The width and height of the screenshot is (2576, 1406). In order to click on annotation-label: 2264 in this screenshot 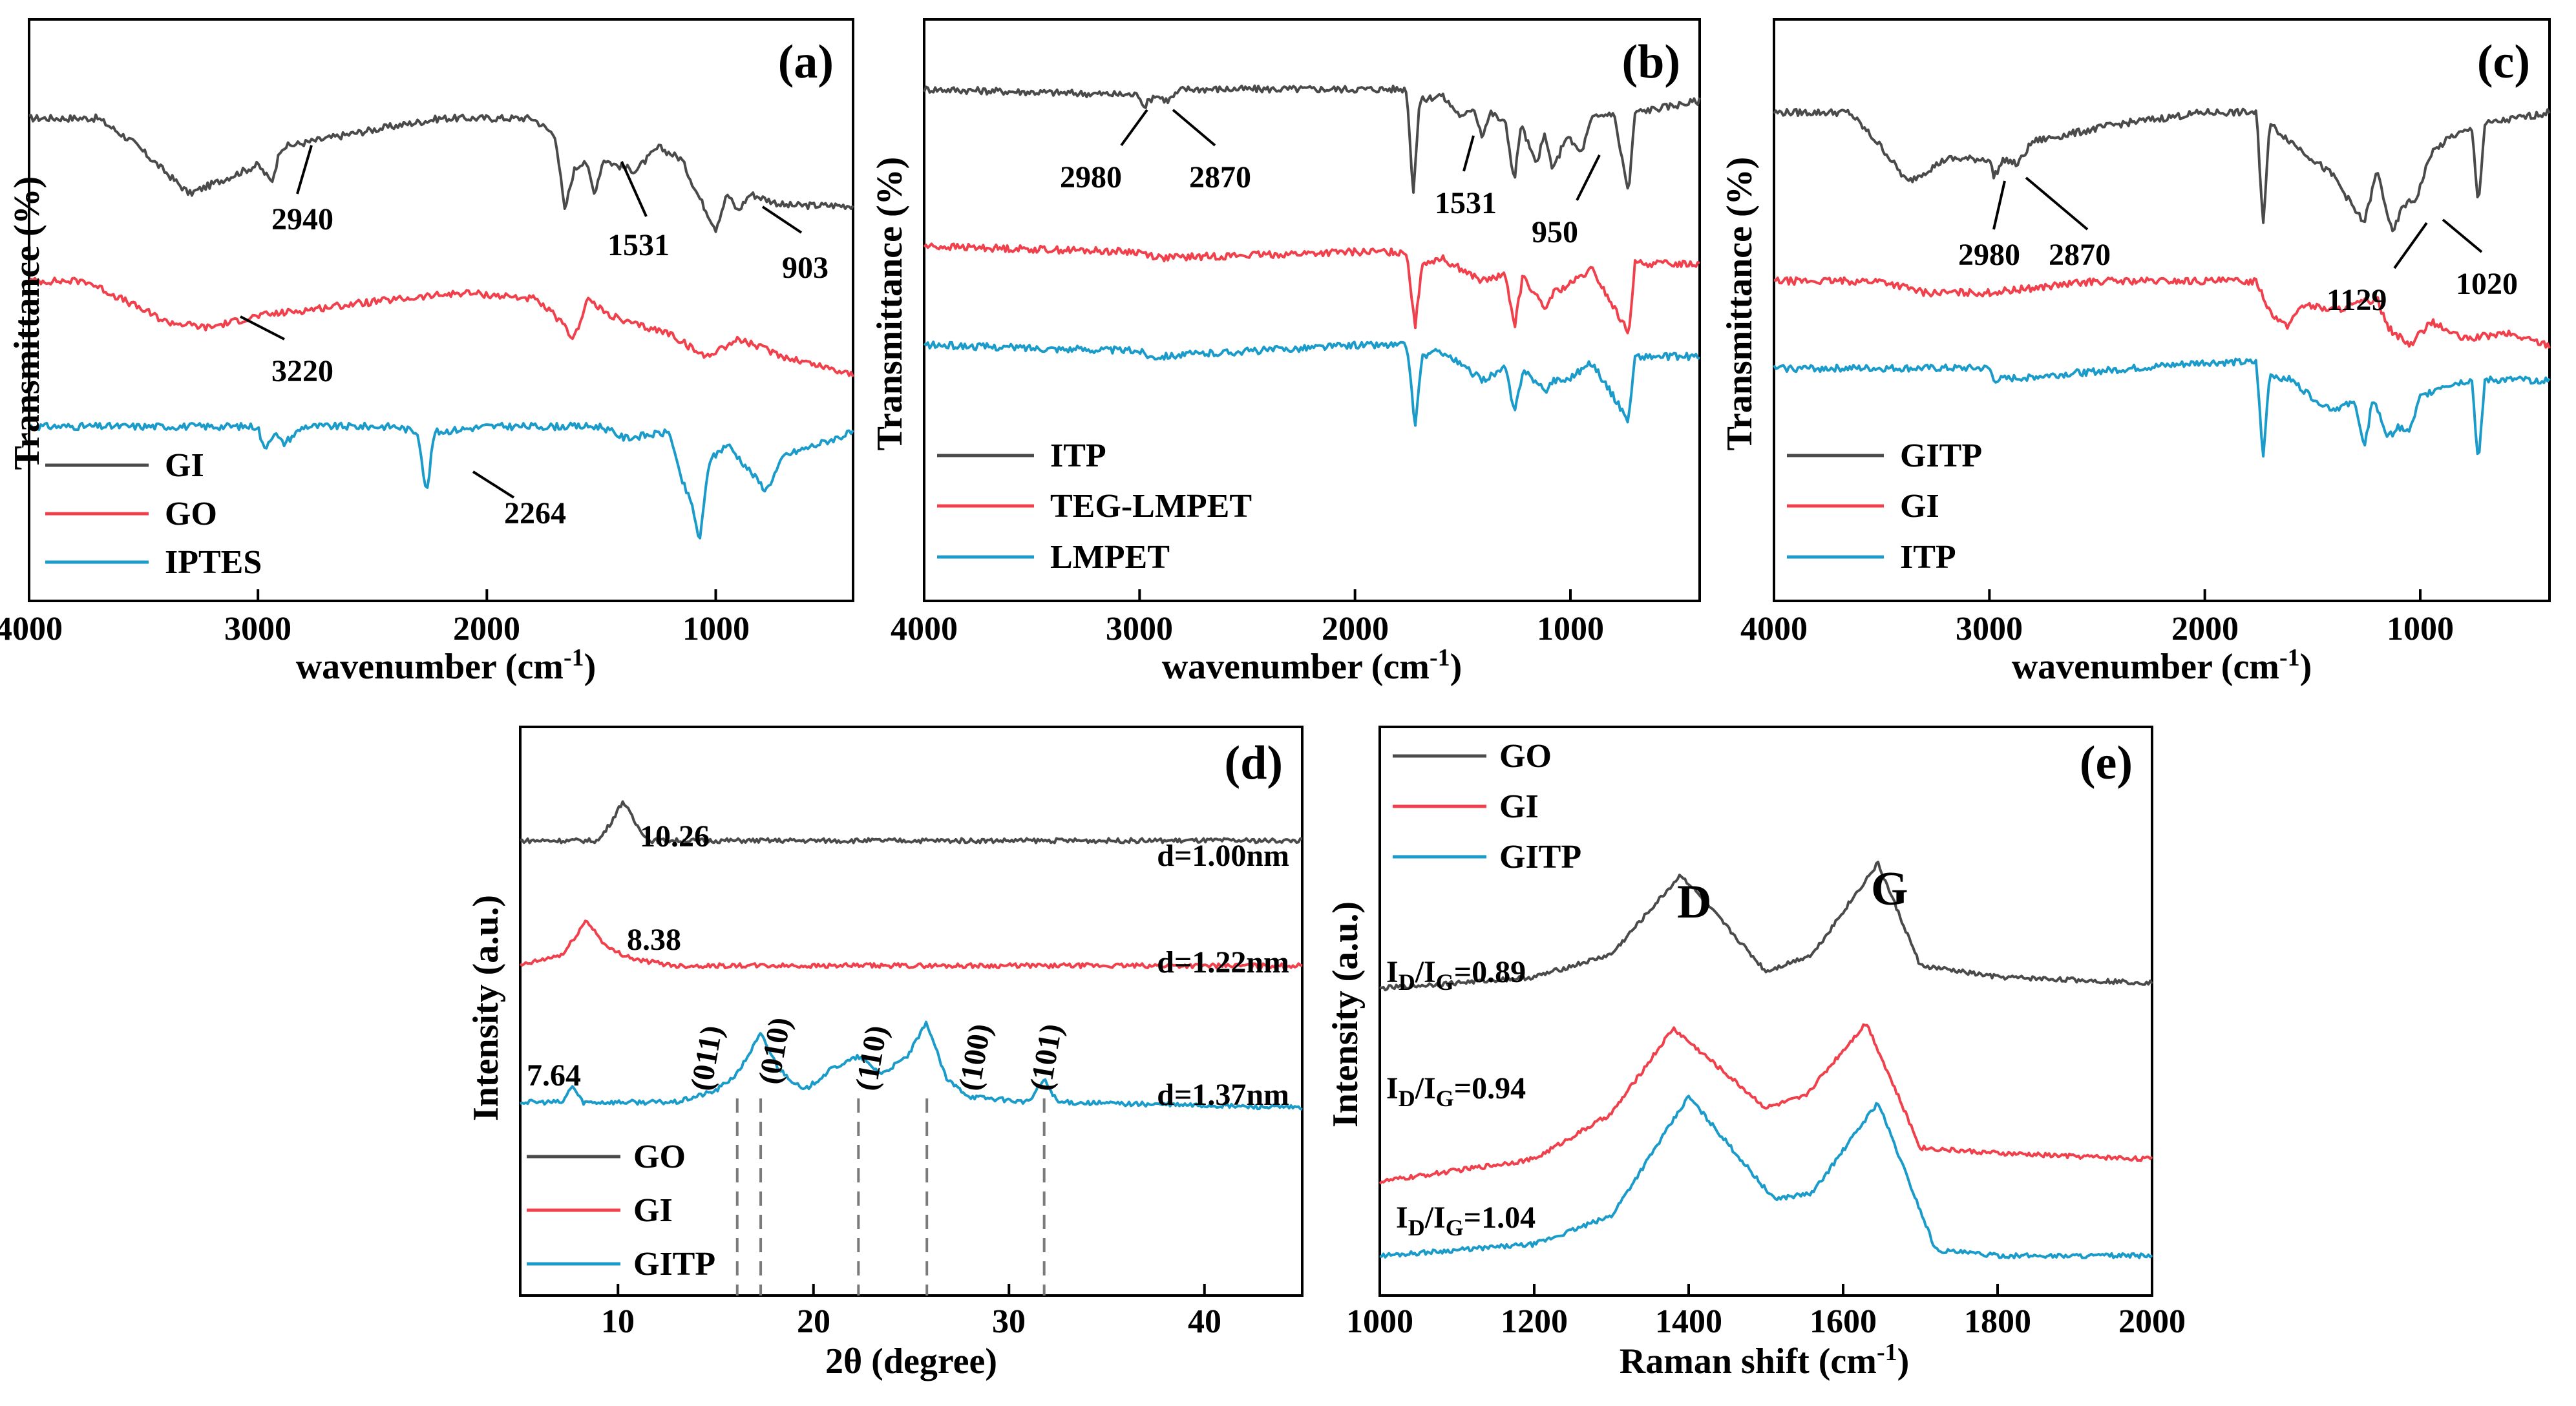, I will do `click(535, 513)`.